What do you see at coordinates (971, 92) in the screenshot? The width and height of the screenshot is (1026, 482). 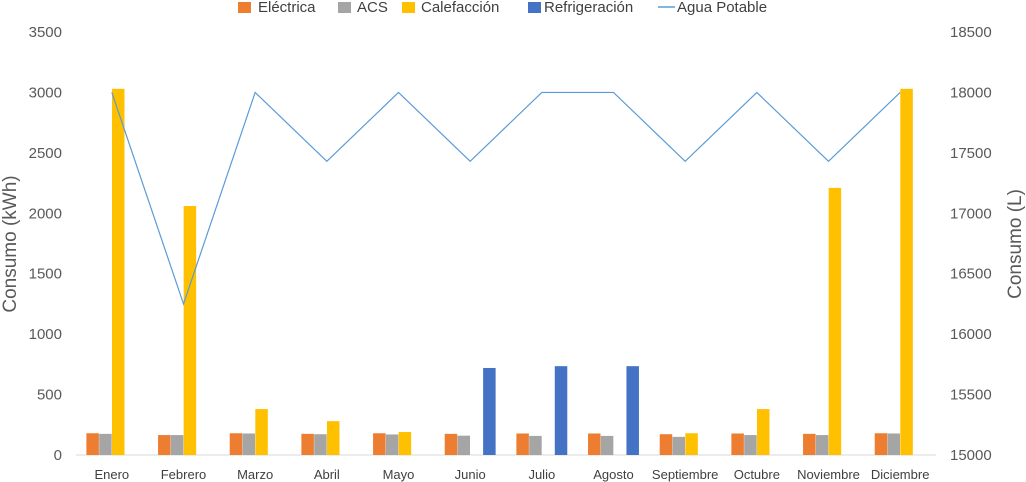 I see `y2-tick-label: 18000` at bounding box center [971, 92].